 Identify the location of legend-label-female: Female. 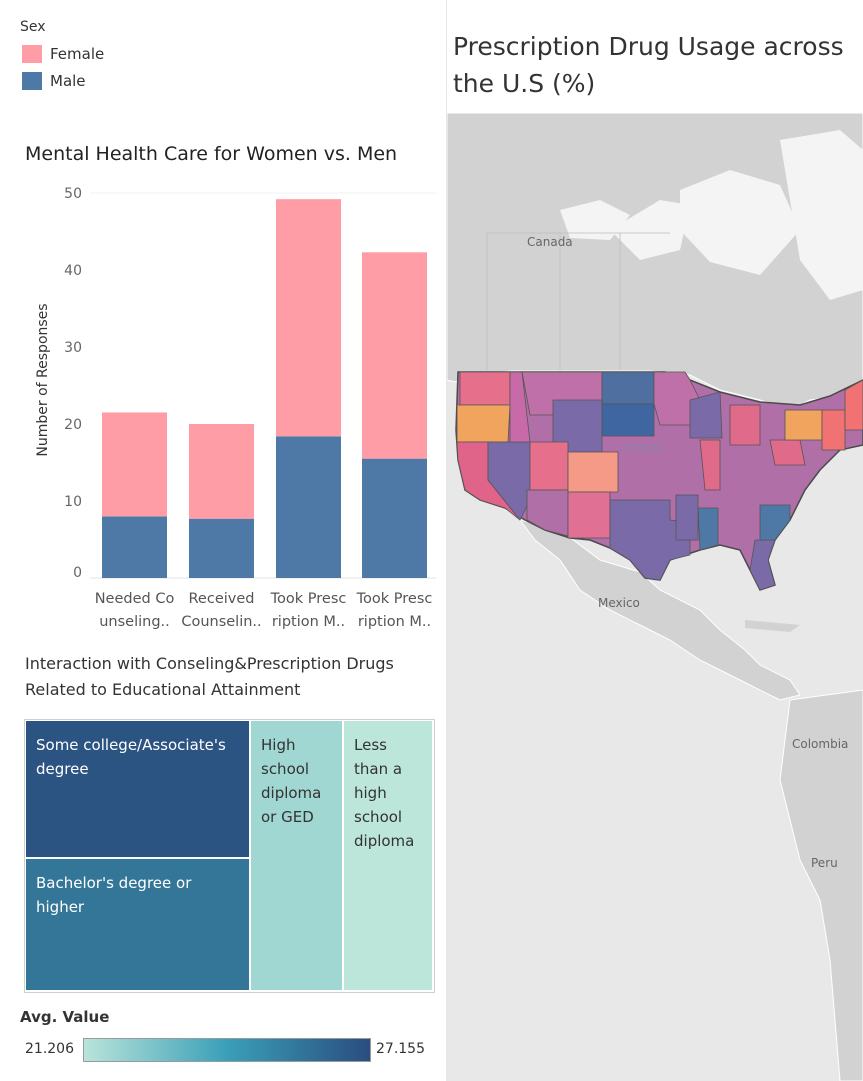
(77, 54).